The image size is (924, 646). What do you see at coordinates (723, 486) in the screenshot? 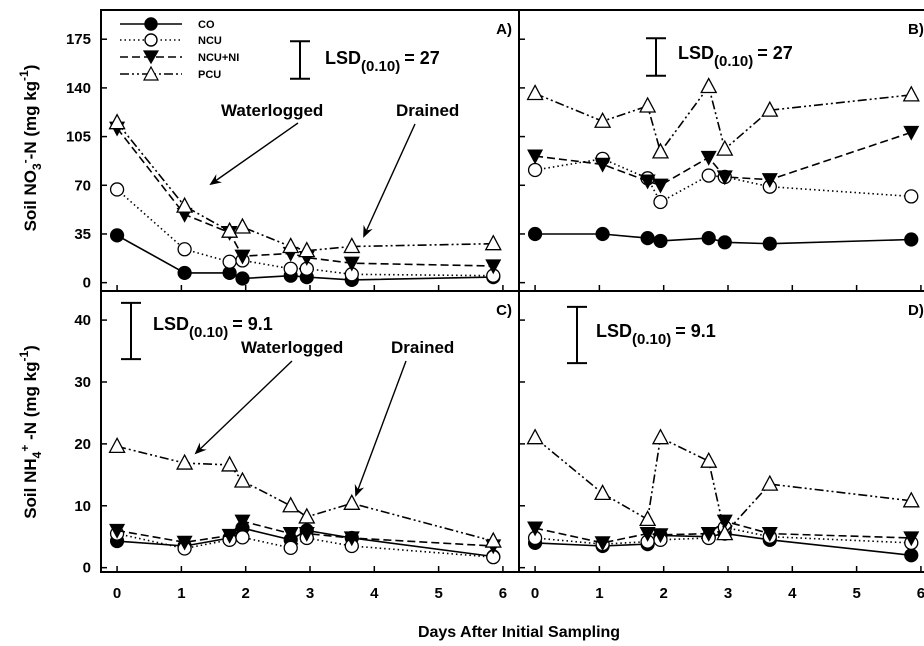
I see `panel-d-series-pcu-line` at bounding box center [723, 486].